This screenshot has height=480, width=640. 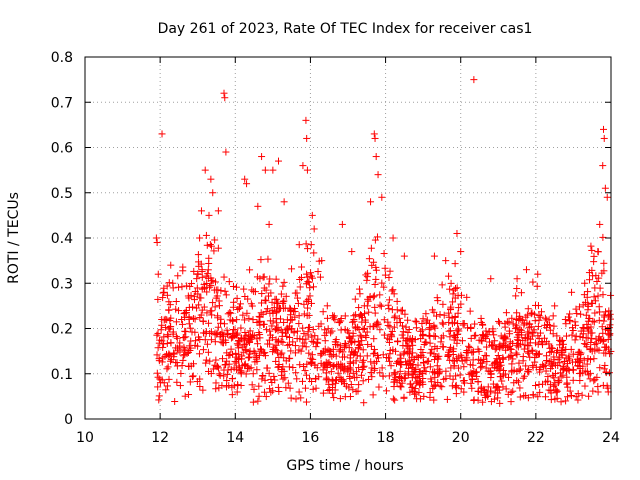 What do you see at coordinates (62, 194) in the screenshot?
I see `y-tick-label: 0.5` at bounding box center [62, 194].